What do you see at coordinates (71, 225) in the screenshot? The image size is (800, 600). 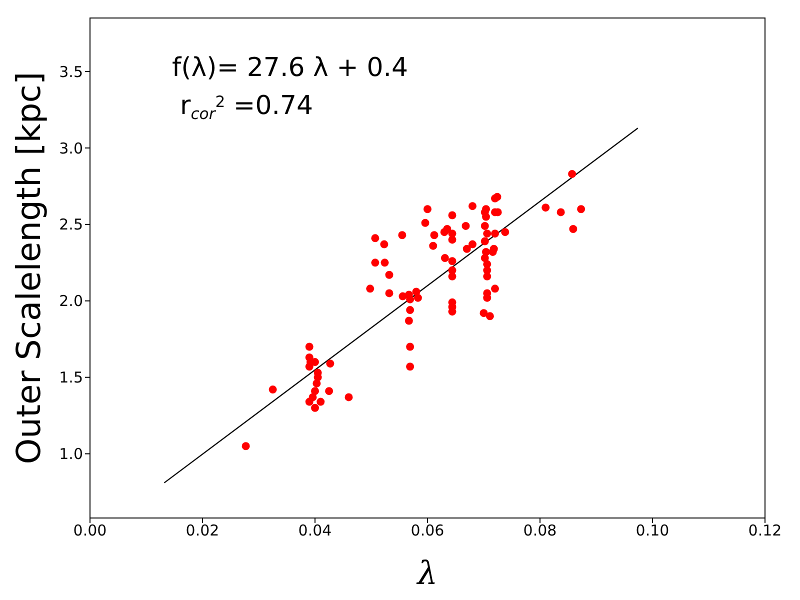 I see `y-tick-label: 2.5` at bounding box center [71, 225].